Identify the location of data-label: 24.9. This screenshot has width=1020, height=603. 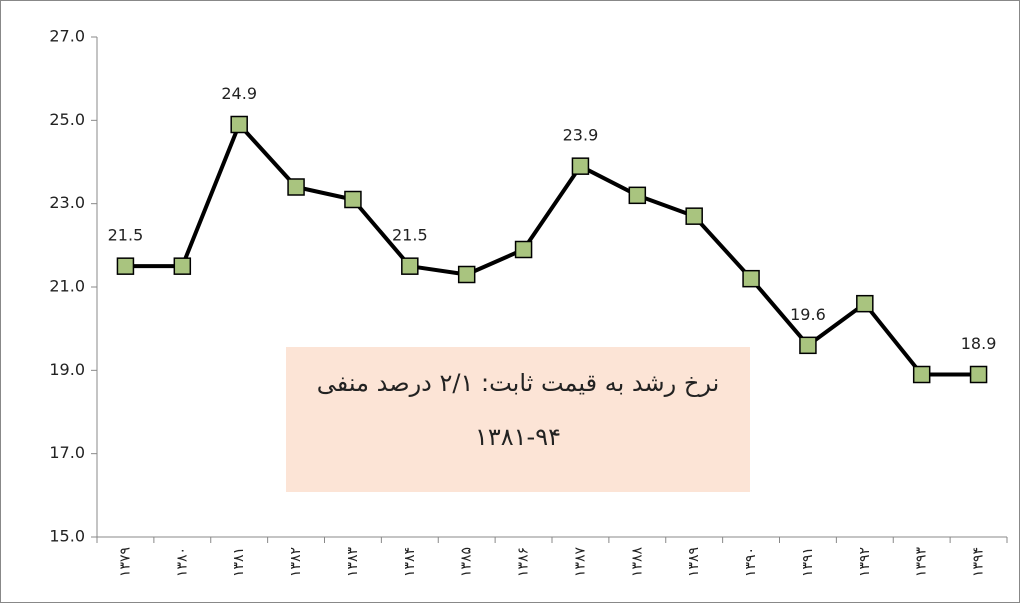
(239, 93).